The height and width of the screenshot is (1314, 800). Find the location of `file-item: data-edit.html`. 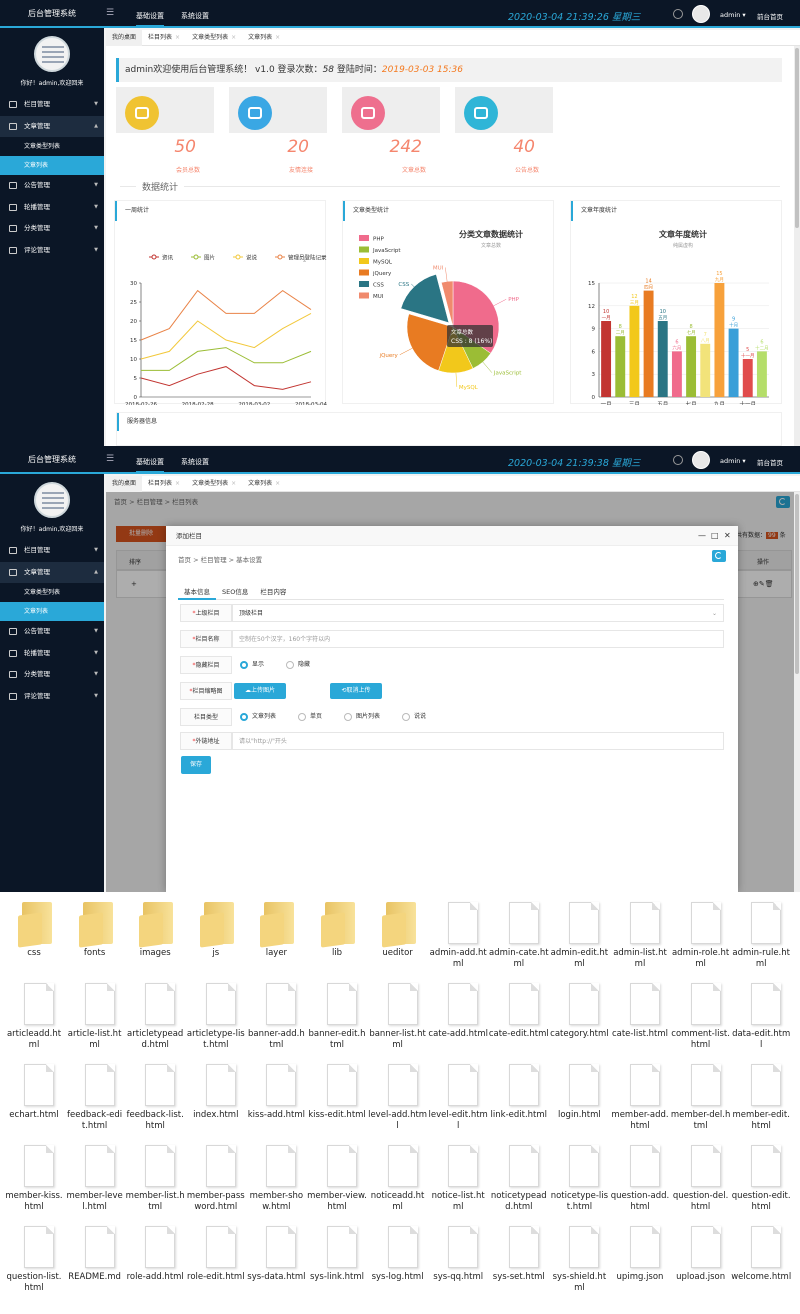

file-item: data-edit.html is located at coordinates (761, 1017).